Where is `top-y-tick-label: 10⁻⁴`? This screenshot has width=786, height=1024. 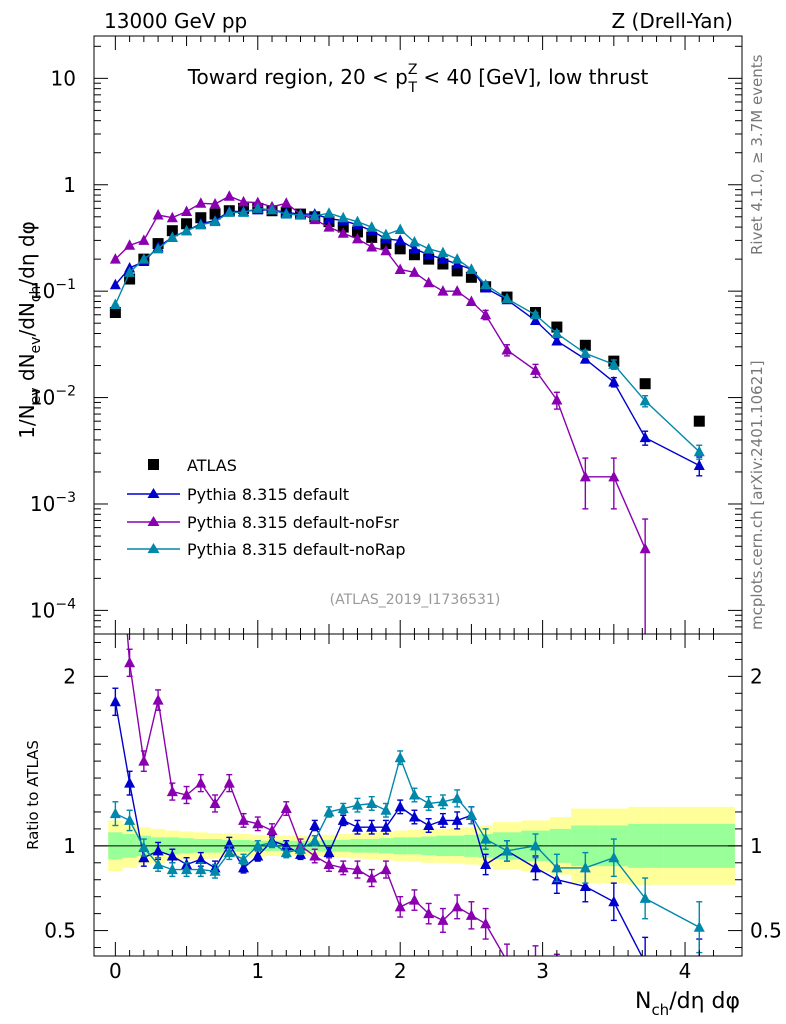
top-y-tick-label: 10⁻⁴ is located at coordinates (53, 609).